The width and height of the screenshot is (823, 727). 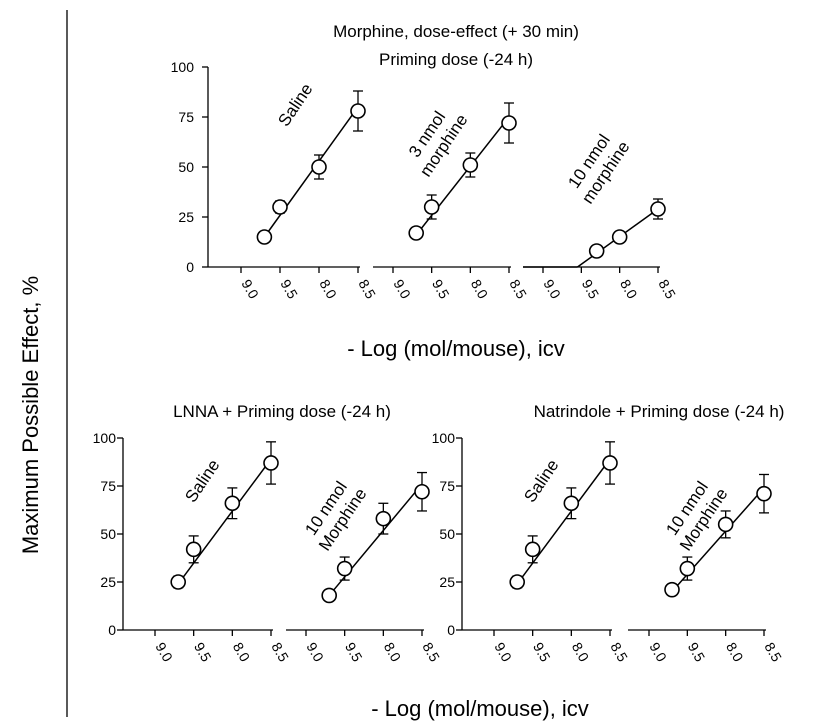 I want to click on bottom-right-title: Natrindole + Priming dose (-24 h), so click(x=659, y=411).